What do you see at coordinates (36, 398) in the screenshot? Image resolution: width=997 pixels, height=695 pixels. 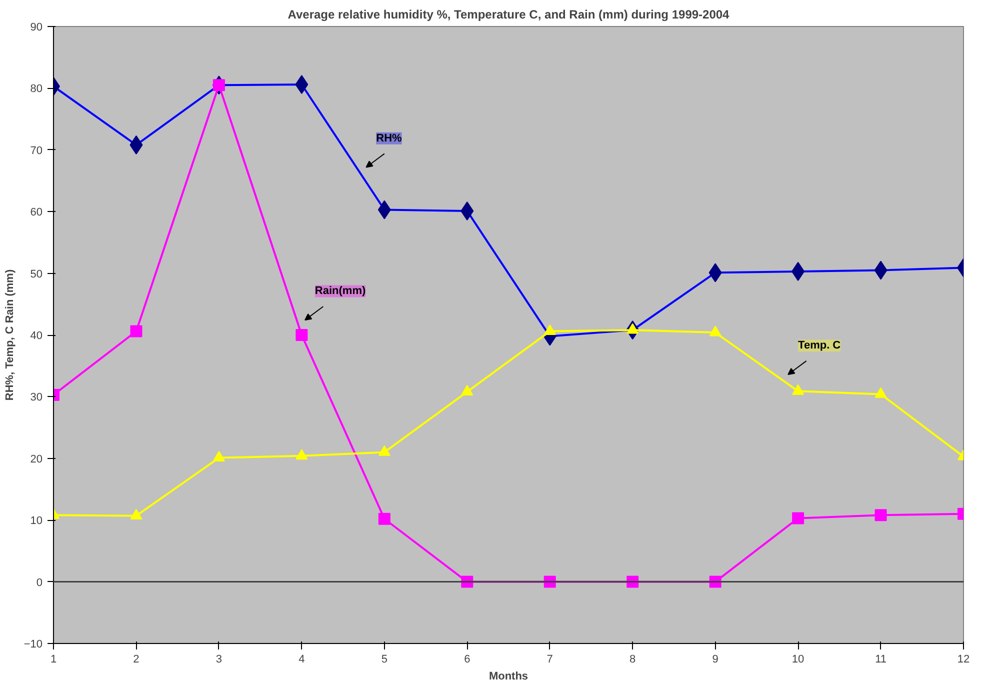 I see `y-tick-label: 30` at bounding box center [36, 398].